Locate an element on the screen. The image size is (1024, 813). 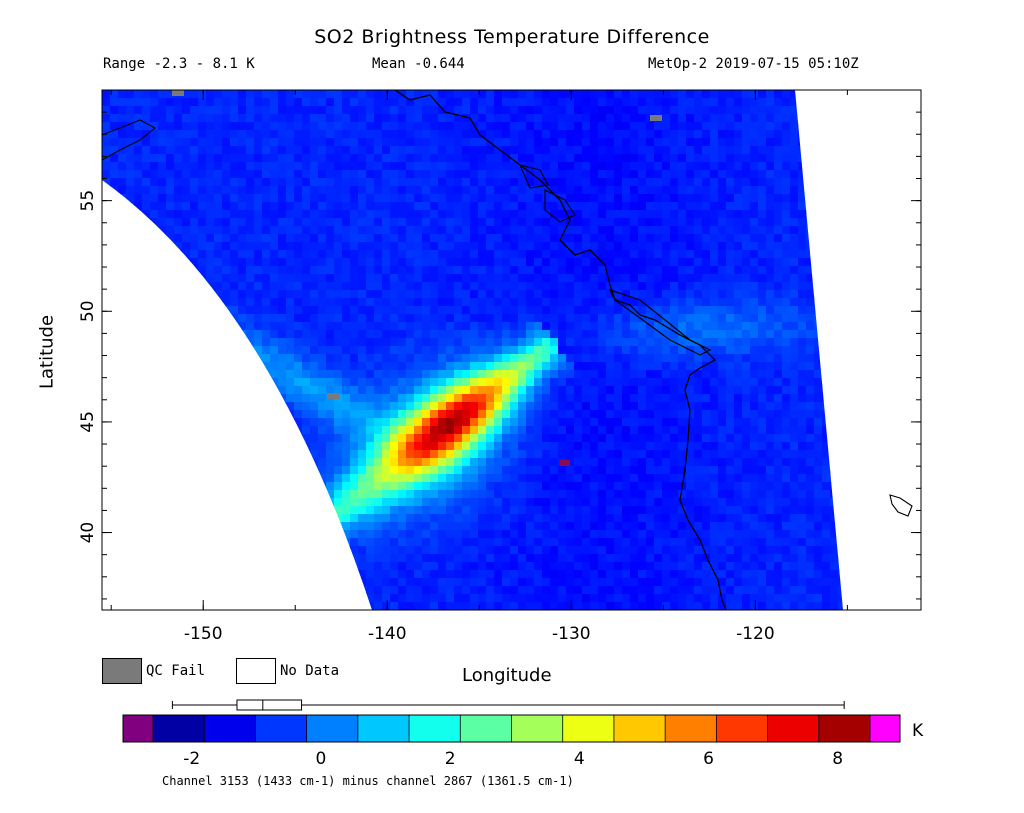
chart-title: SO2 Brightness Temperature Difference is located at coordinates (512, 37).